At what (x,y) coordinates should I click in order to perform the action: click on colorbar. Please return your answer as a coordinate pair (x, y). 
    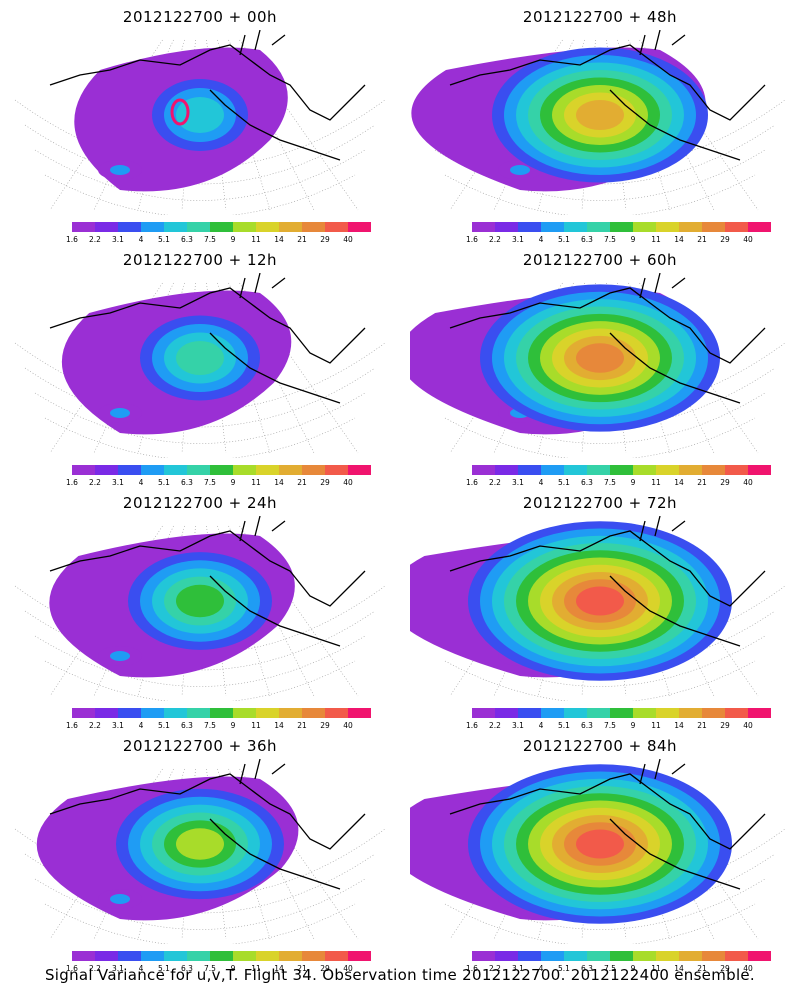
    Looking at the image, I should click on (621, 713).